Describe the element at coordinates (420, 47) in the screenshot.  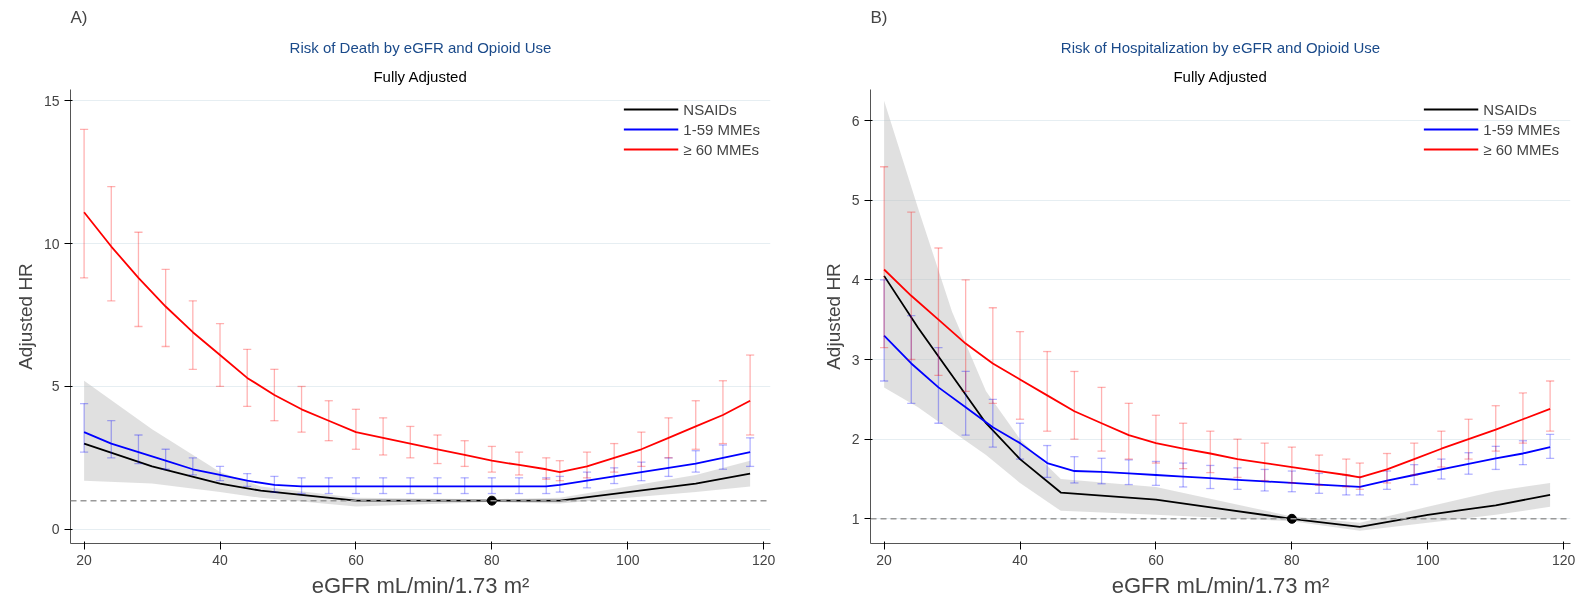
I see `chart-title: Risk of Death by eGFR and Opioid Use` at that location.